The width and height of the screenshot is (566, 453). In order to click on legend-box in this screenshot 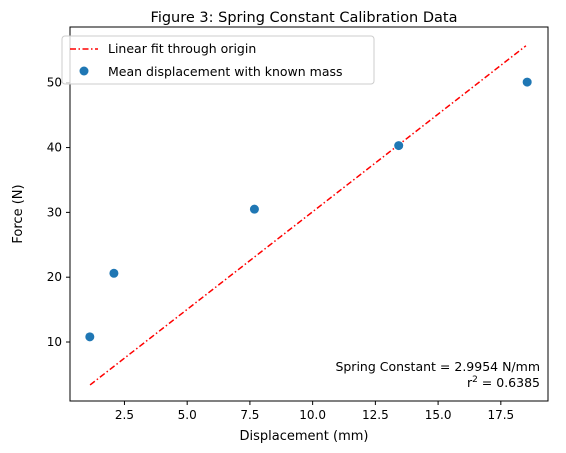, I will do `click(218, 60)`.